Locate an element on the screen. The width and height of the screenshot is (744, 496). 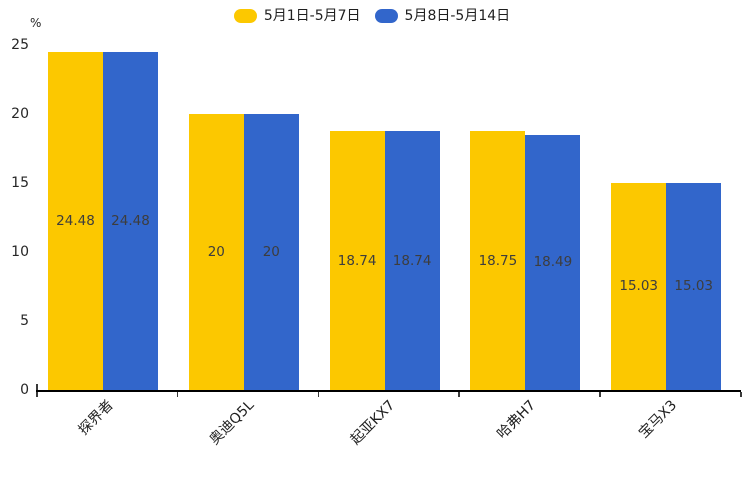
axis-left-end-tick is located at coordinates (37, 387).